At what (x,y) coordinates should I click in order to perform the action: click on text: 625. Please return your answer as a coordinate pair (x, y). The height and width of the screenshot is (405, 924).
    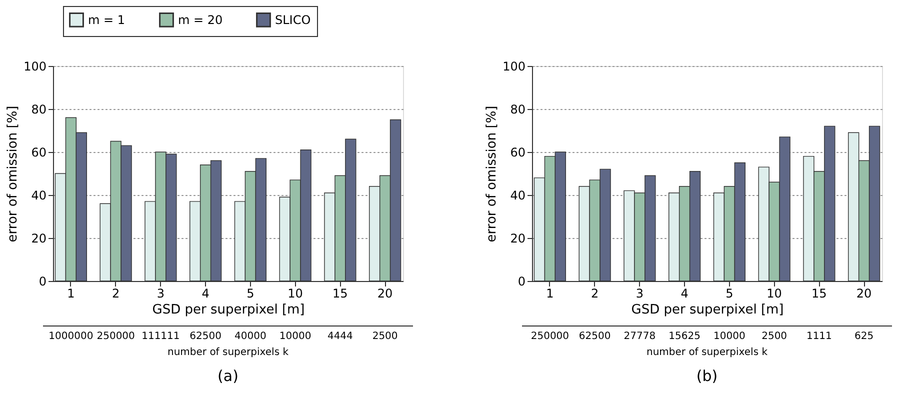
    Looking at the image, I should click on (864, 336).